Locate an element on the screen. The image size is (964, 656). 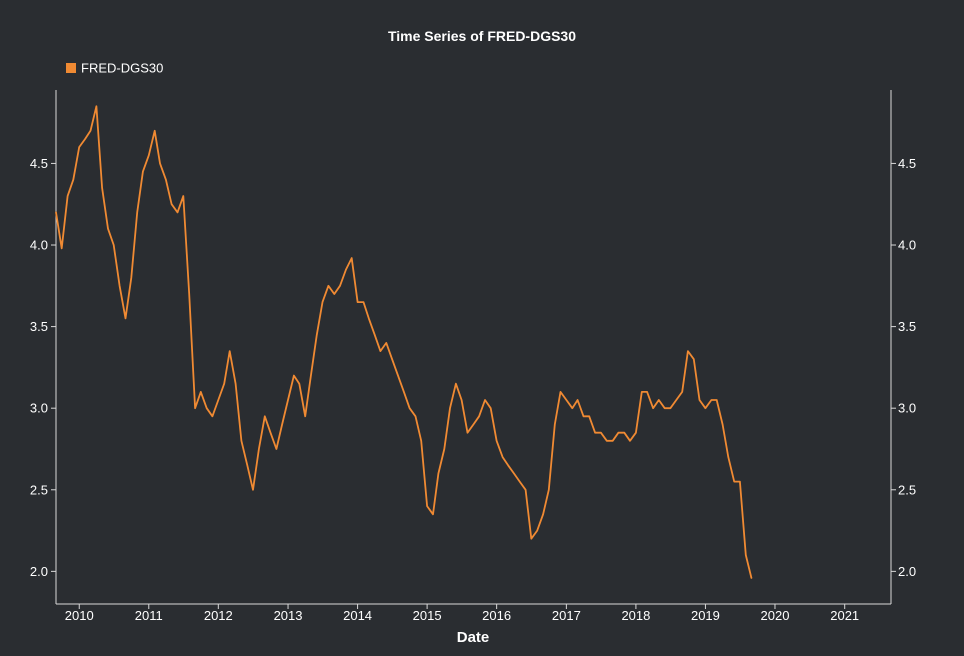
legend: FRED-DGS30 is located at coordinates (114, 68).